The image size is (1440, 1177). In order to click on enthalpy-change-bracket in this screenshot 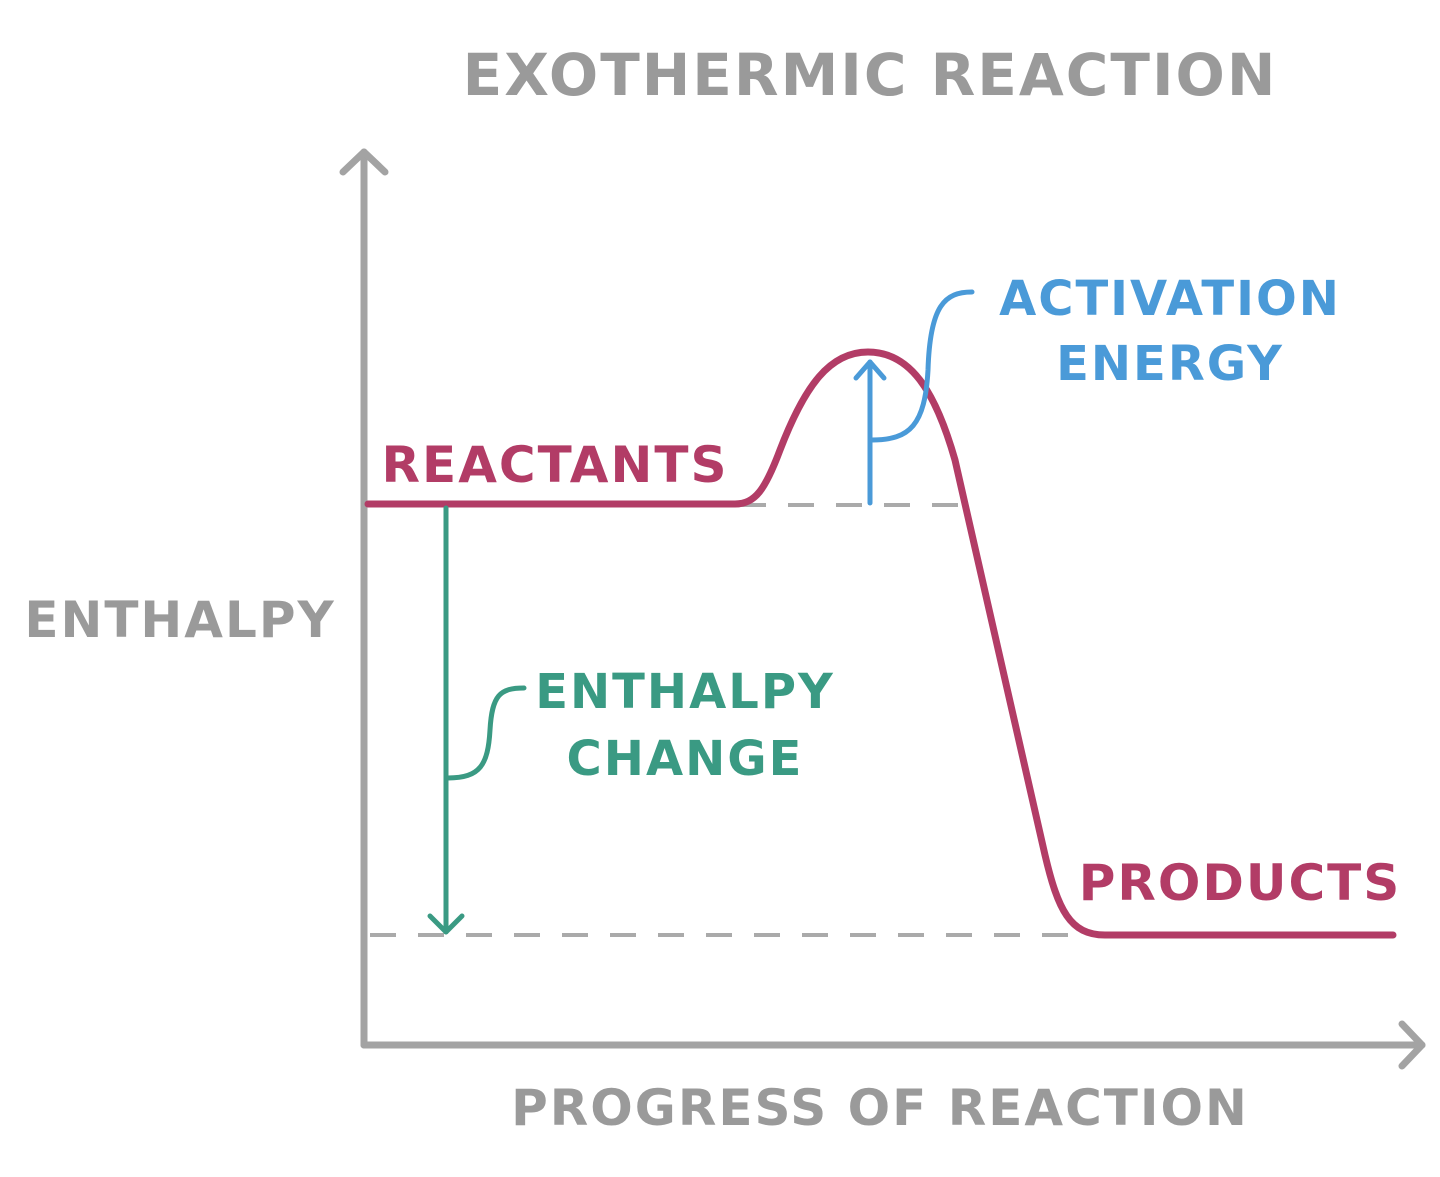, I will do `click(486, 733)`.